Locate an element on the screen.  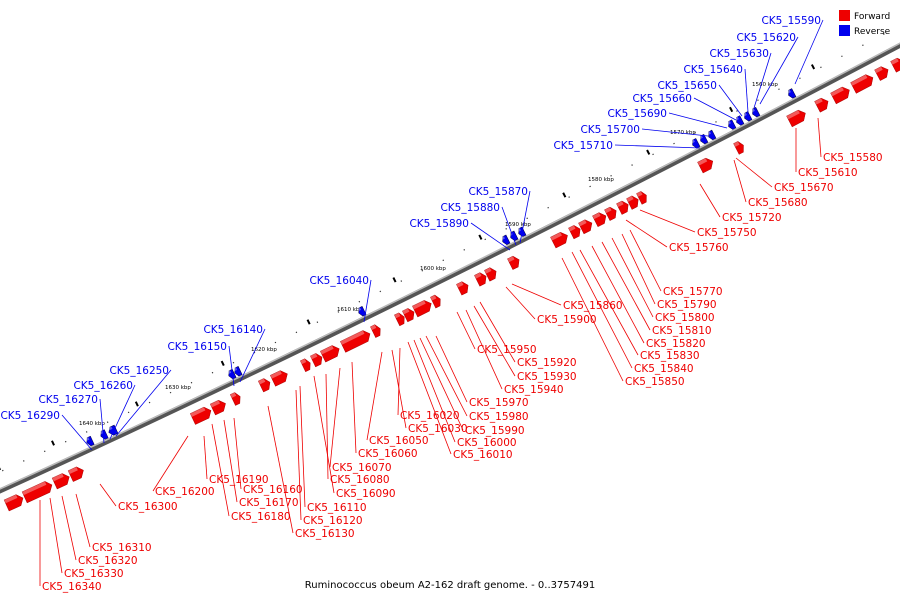
gene-label: CK5_16180 is located at coordinates (261, 517).